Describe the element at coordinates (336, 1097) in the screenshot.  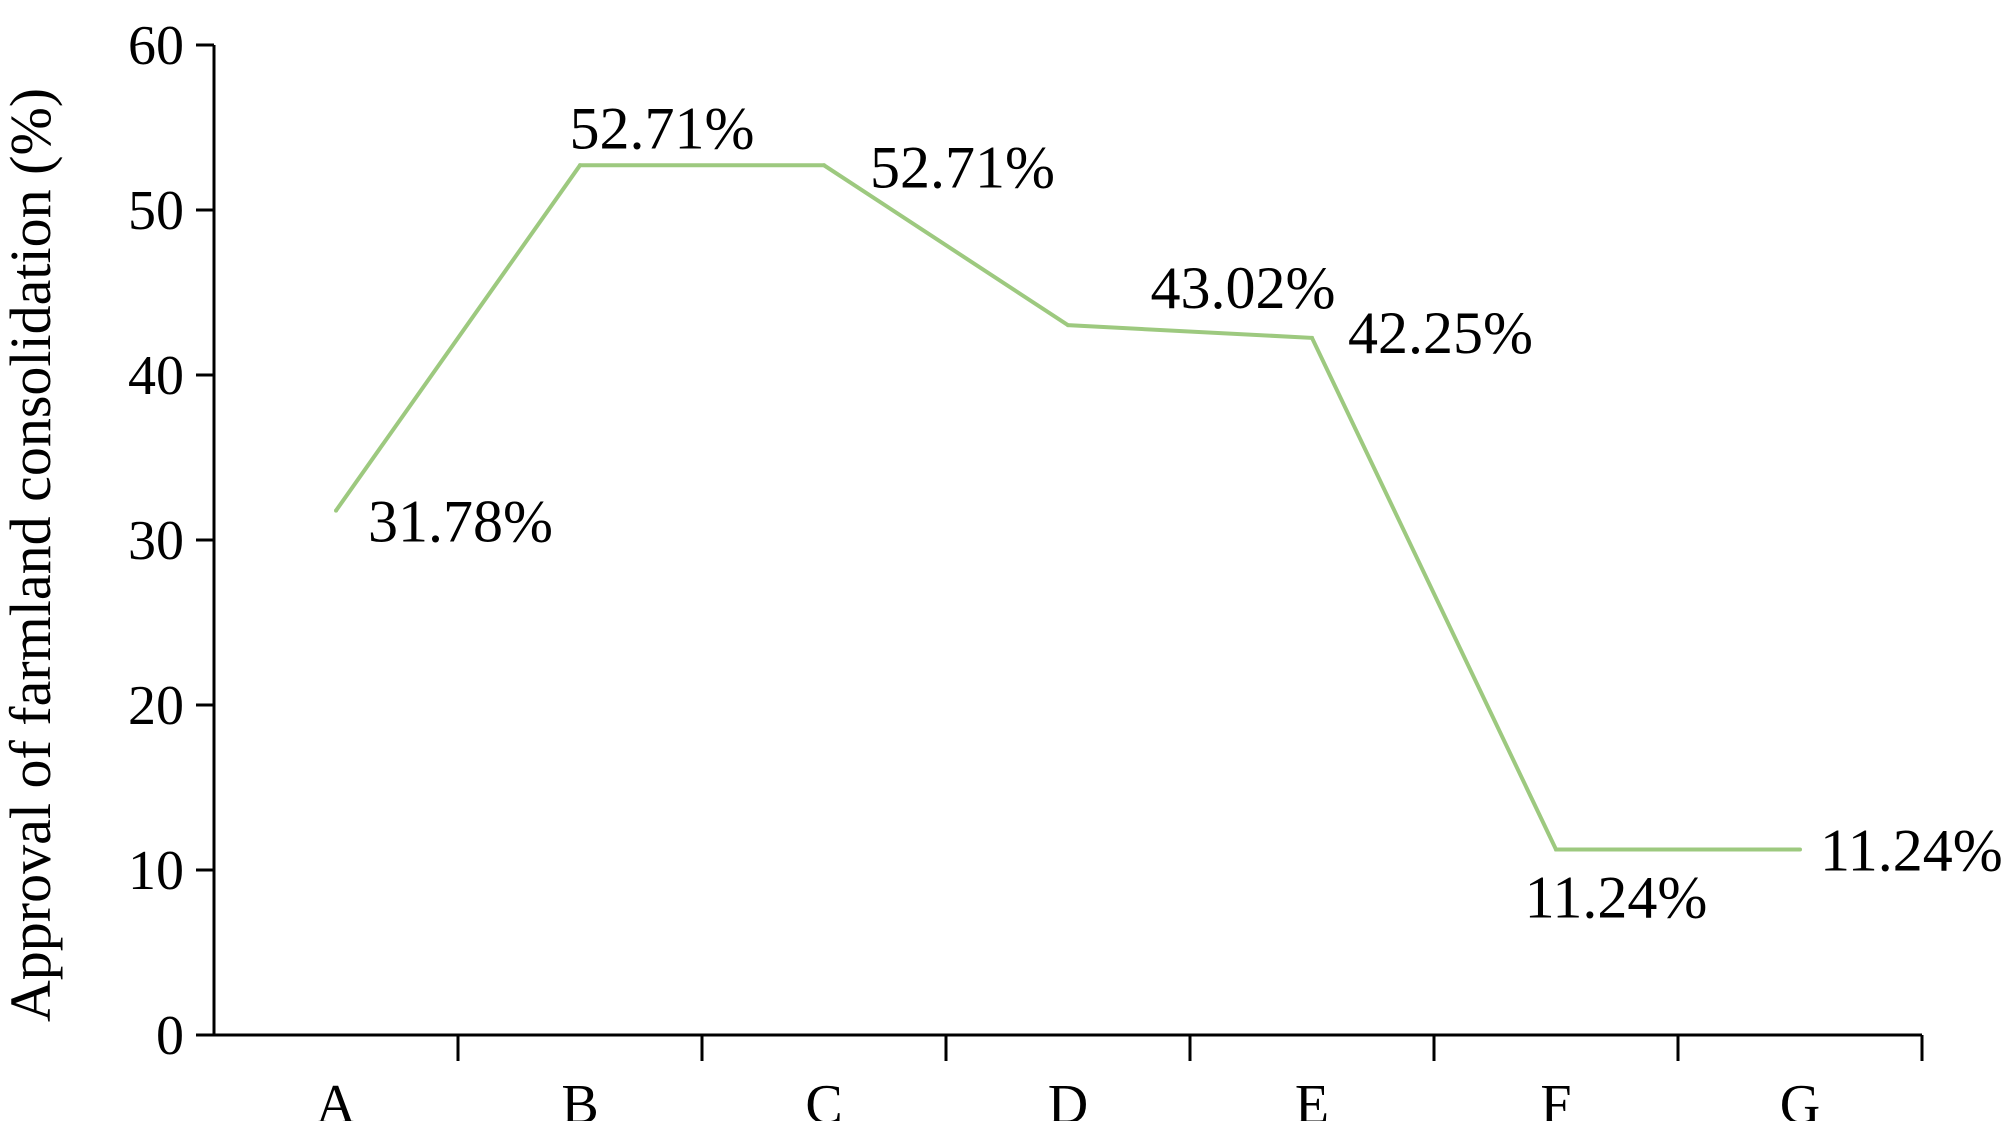
I see `x-tick-label: A` at that location.